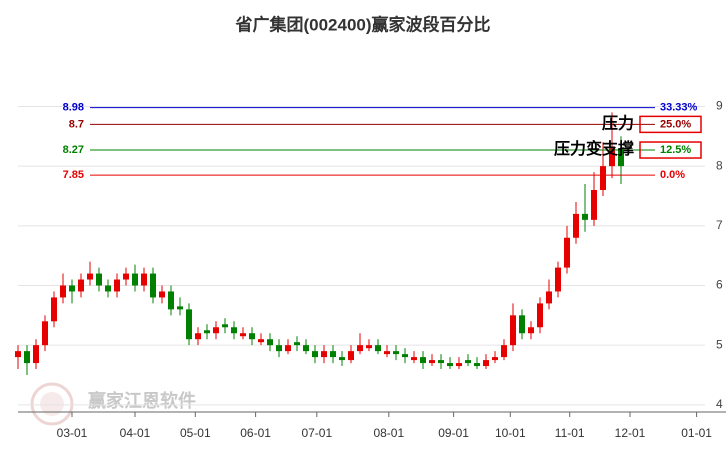  Describe the element at coordinates (76, 124) in the screenshot. I see `level-price: 8.7` at that location.